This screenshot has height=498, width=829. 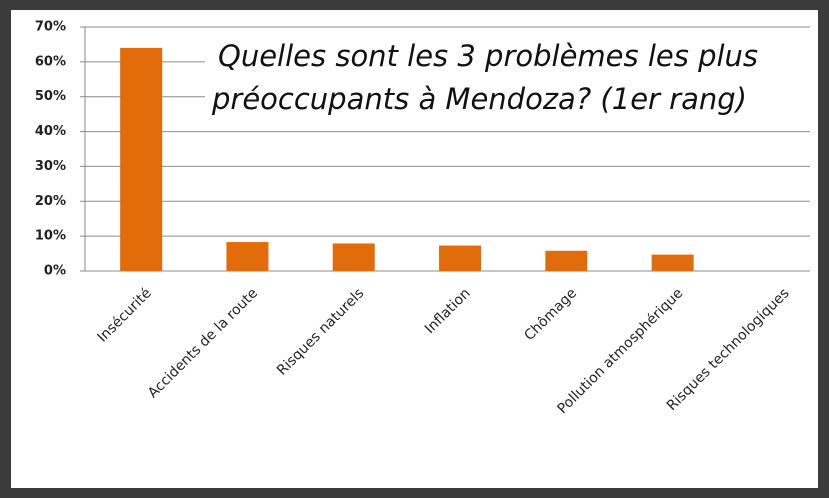 What do you see at coordinates (50, 201) in the screenshot?
I see `y-tick-label: 20%` at bounding box center [50, 201].